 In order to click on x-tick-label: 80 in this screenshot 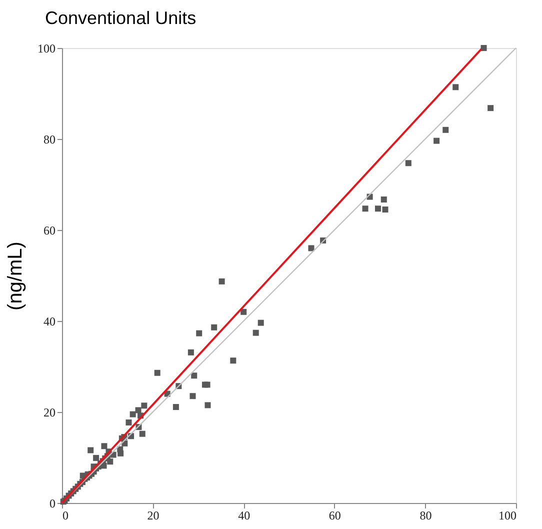, I will do `click(426, 515)`.